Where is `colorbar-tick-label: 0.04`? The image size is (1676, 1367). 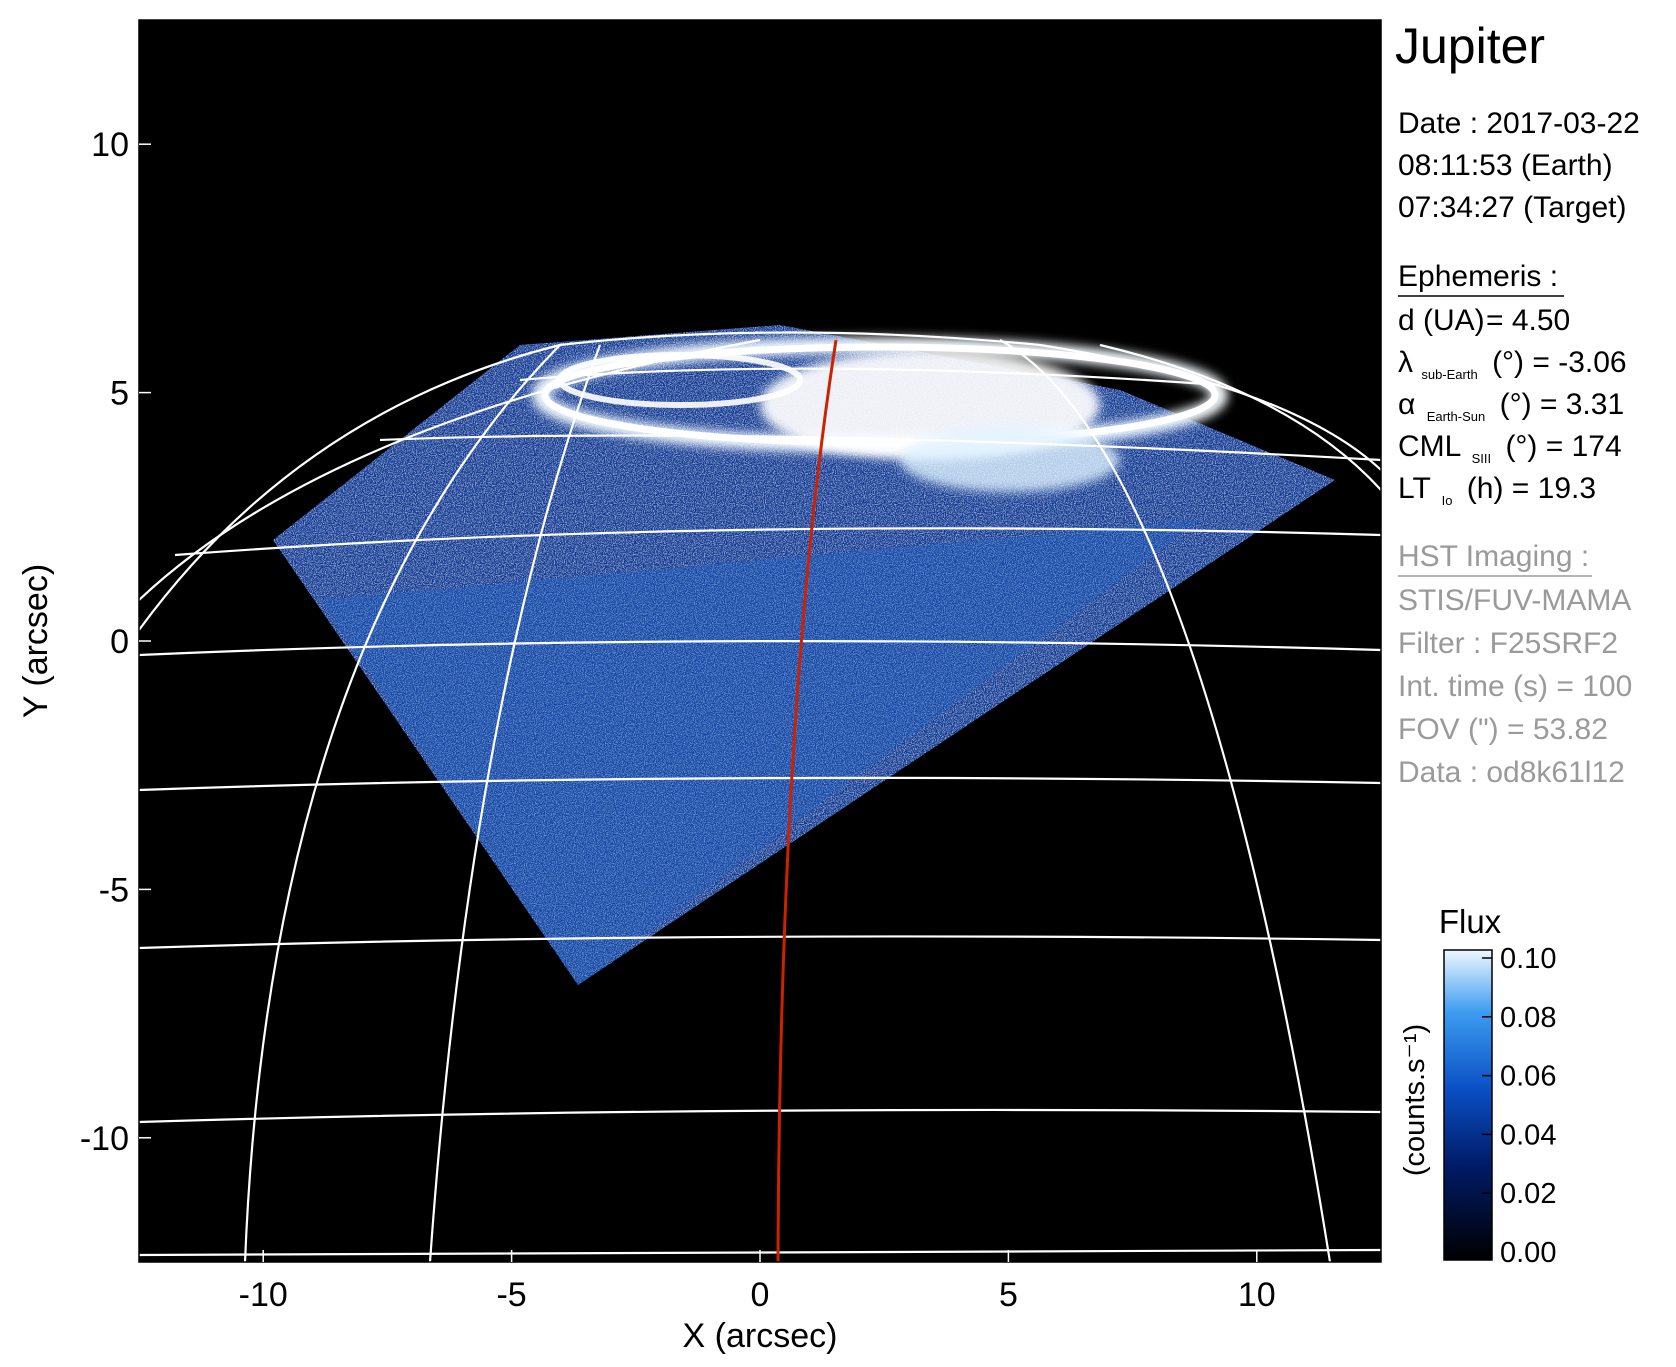
colorbar-tick-label: 0.04 is located at coordinates (1528, 1135).